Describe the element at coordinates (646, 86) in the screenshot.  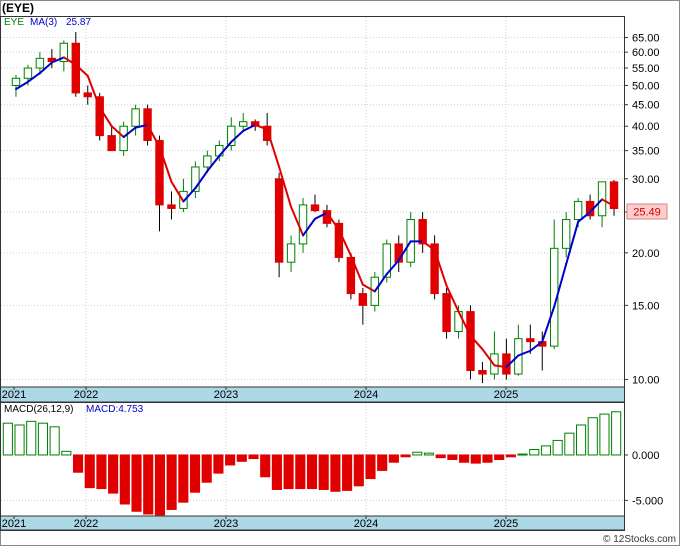
I see `price-tick-label: 50.00` at that location.